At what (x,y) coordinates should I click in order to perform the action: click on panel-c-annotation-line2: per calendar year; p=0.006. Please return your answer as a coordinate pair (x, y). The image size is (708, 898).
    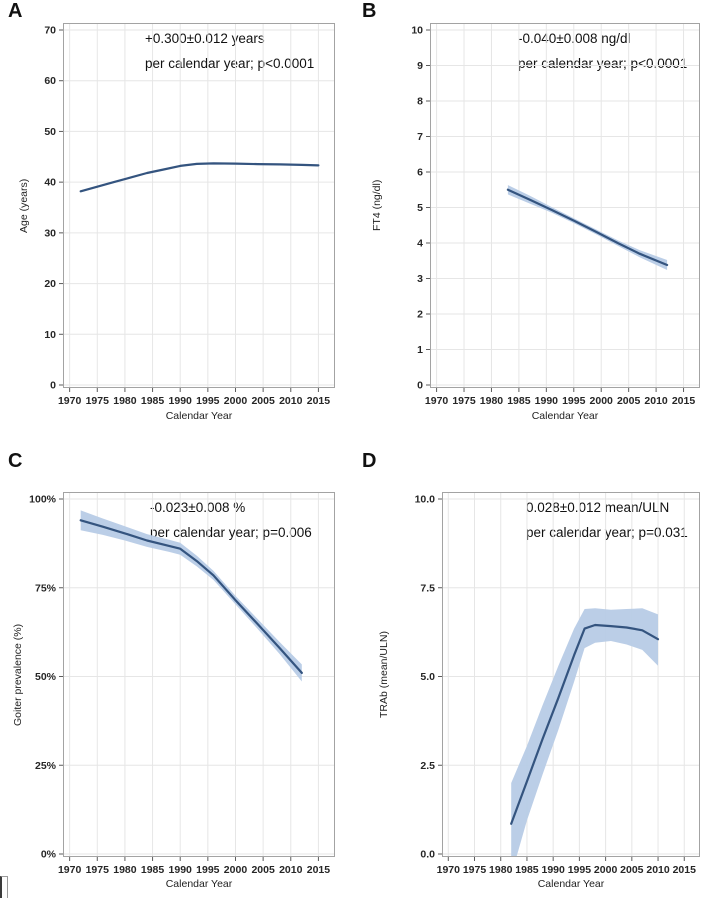
    Looking at the image, I should click on (231, 532).